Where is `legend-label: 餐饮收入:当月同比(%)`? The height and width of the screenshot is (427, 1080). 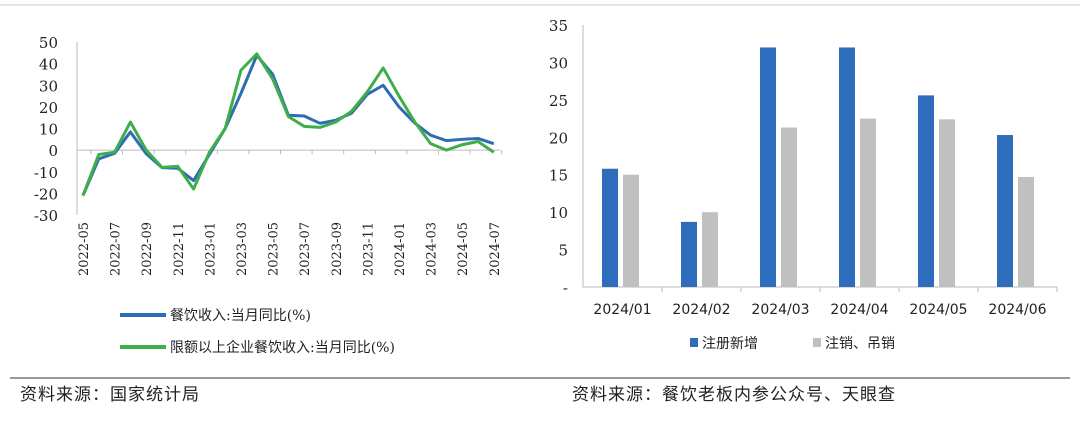 legend-label: 餐饮收入:当月同比(%) is located at coordinates (240, 316).